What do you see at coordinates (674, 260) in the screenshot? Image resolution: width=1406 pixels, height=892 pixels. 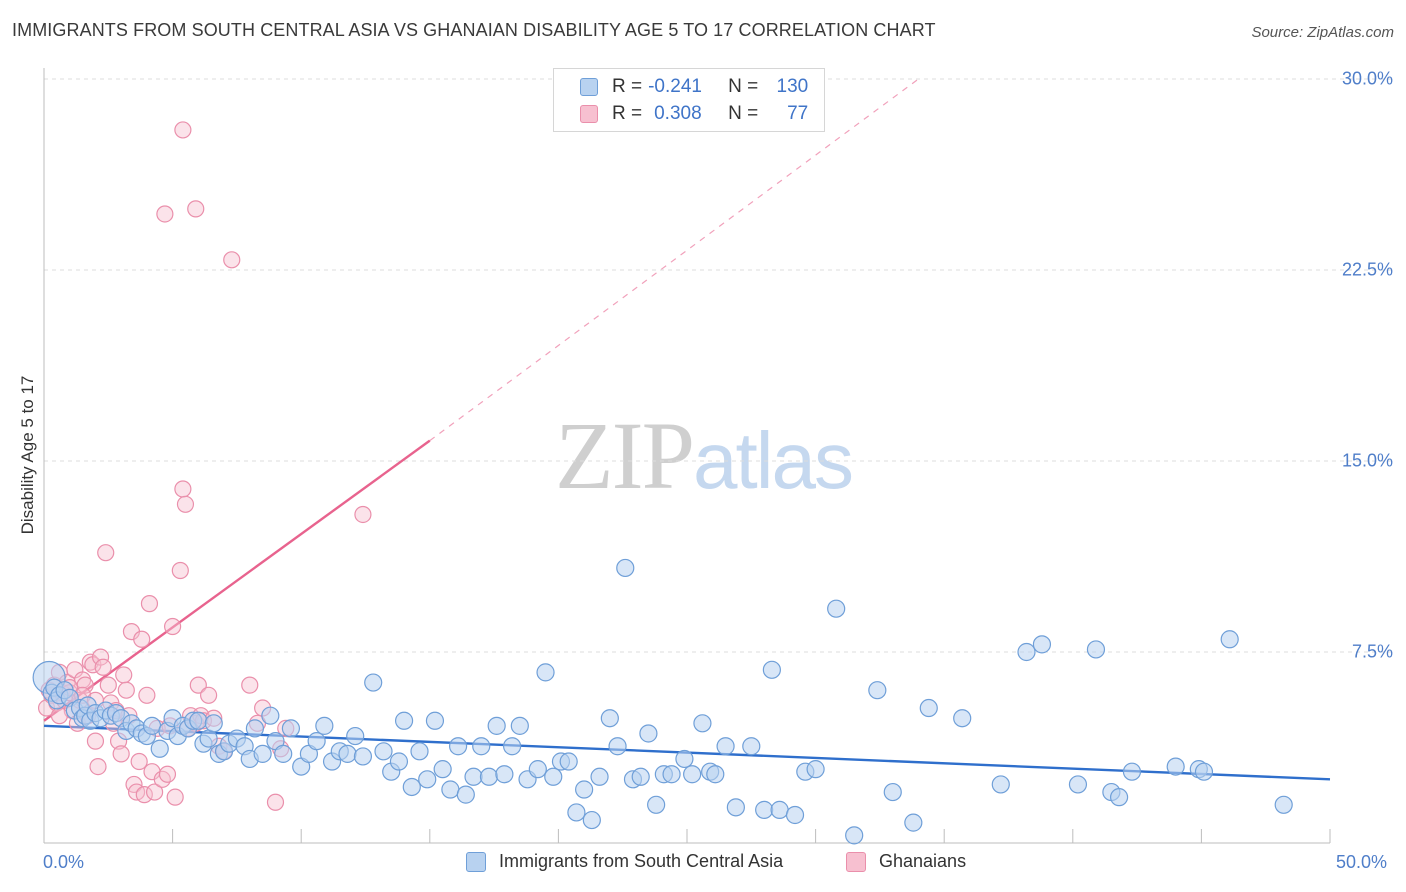 I see `ghanaians-trend-extension` at bounding box center [674, 260].